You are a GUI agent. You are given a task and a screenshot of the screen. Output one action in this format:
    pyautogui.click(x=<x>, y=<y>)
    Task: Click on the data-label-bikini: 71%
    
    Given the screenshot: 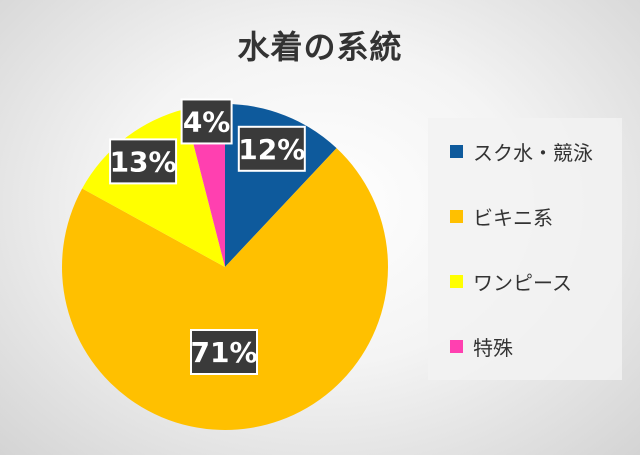 What is the action you would take?
    pyautogui.click(x=224, y=352)
    